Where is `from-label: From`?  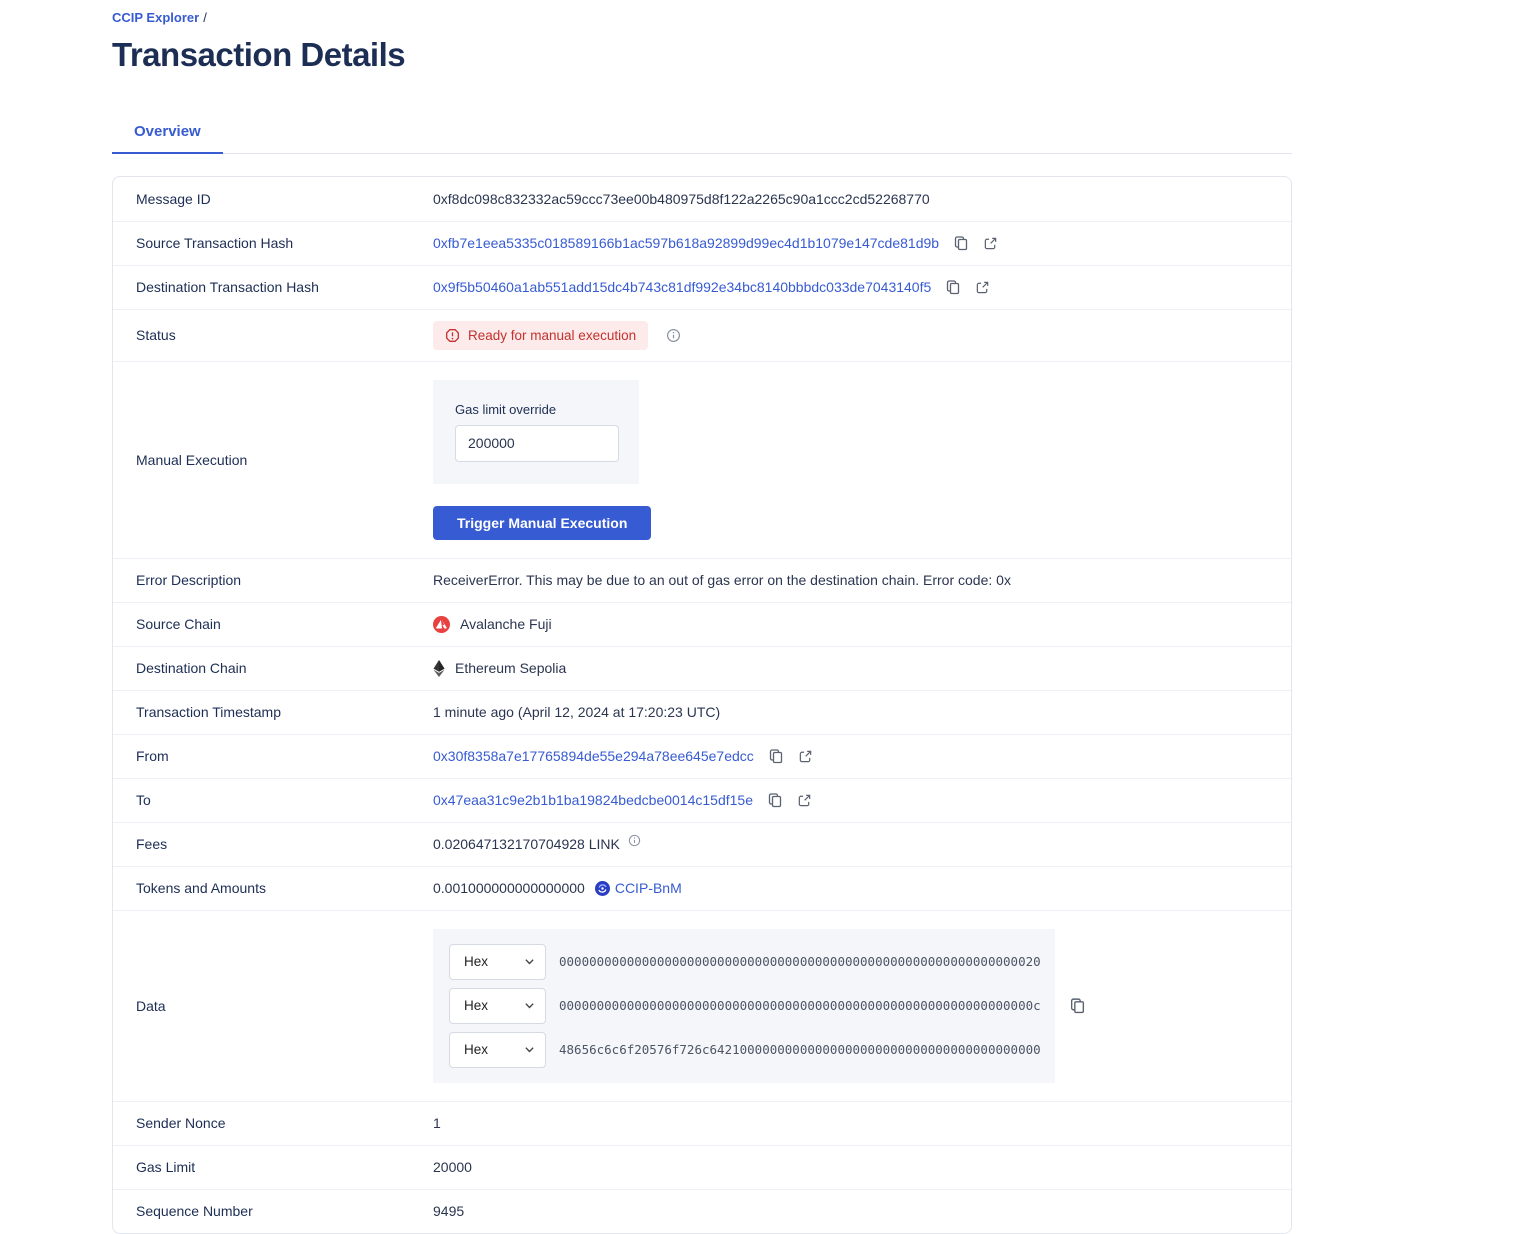 from-label: From is located at coordinates (152, 756).